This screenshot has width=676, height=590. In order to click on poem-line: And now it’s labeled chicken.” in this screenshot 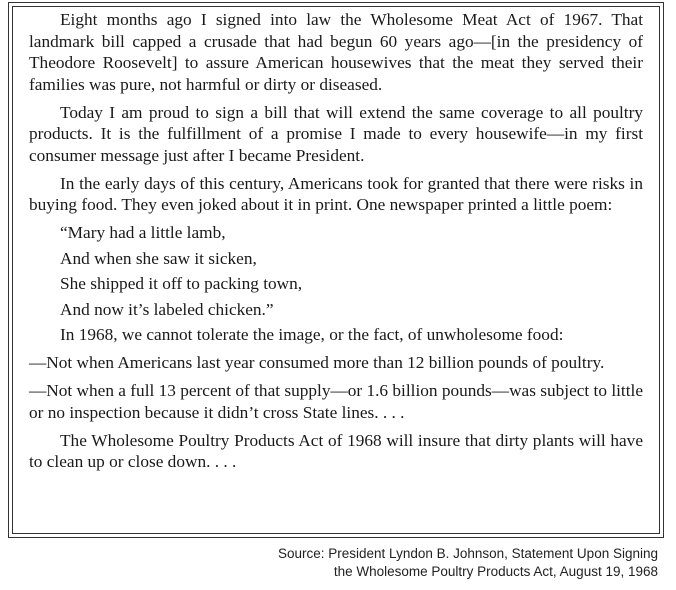, I will do `click(167, 309)`.